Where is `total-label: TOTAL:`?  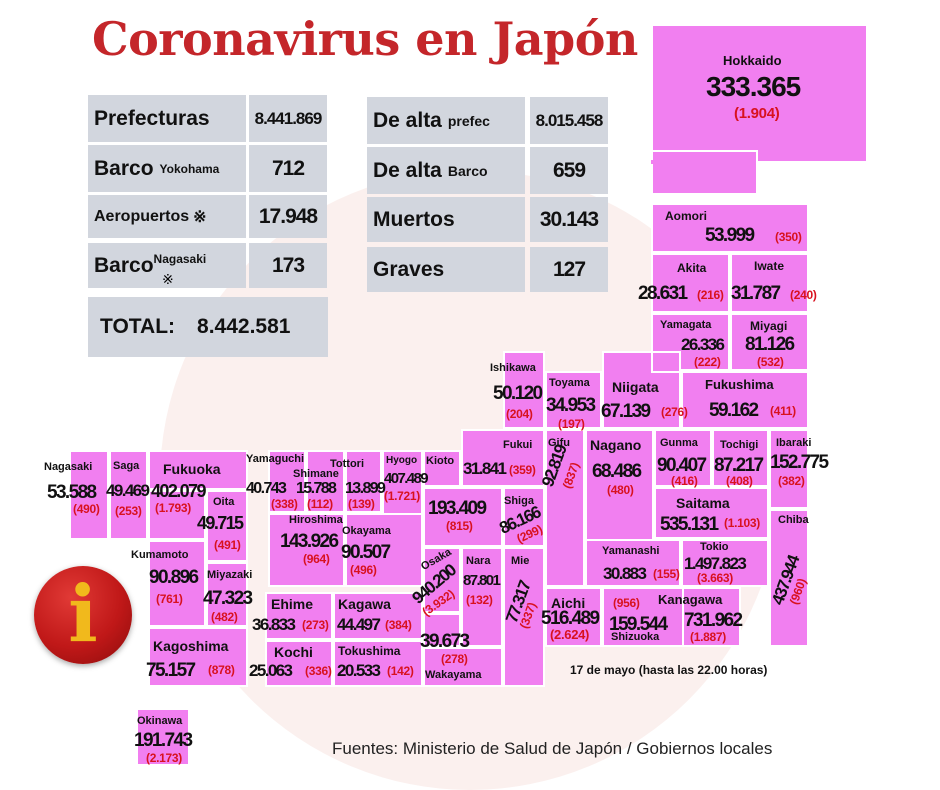 total-label: TOTAL: is located at coordinates (138, 326).